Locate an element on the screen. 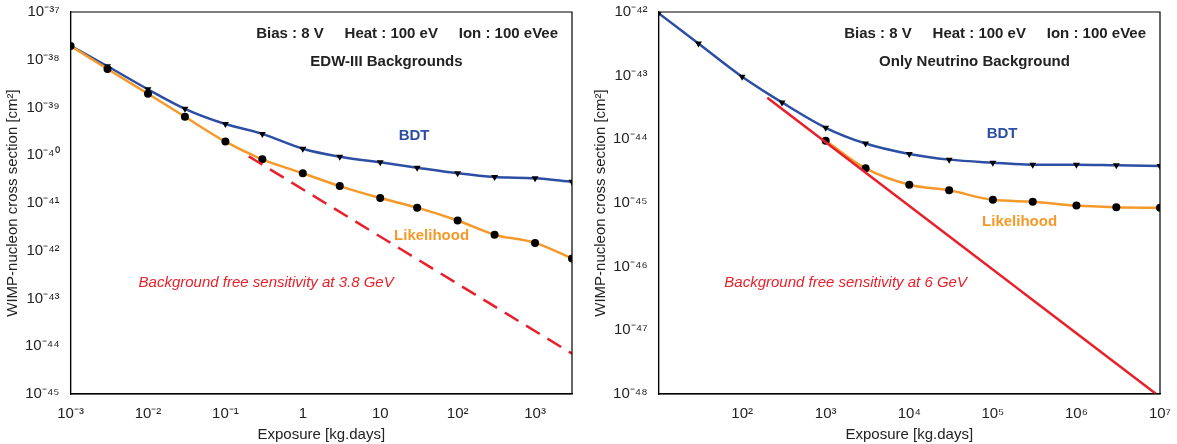 The width and height of the screenshot is (1177, 444). x-tick-label: 10⁵ is located at coordinates (993, 413).